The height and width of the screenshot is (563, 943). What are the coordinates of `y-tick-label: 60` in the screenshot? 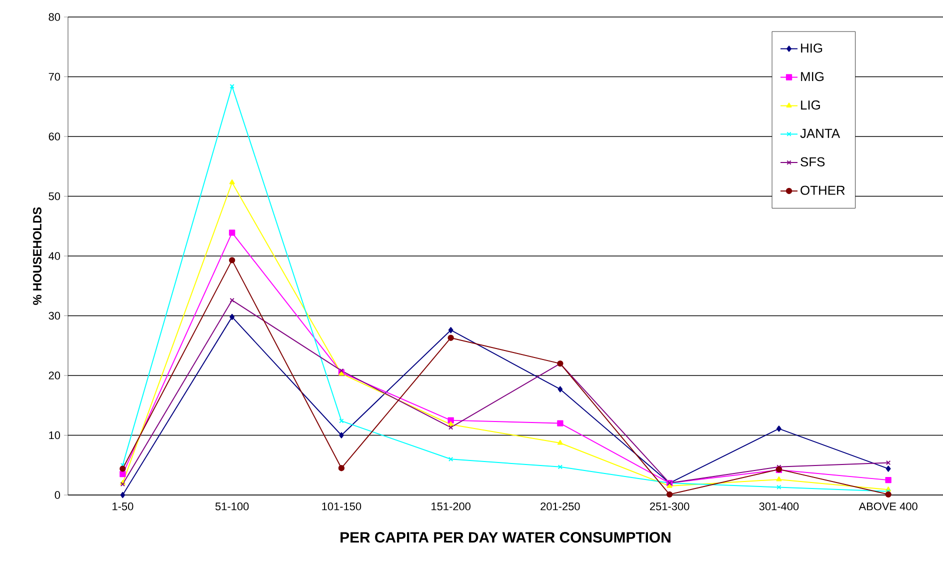 It's located at (54, 136).